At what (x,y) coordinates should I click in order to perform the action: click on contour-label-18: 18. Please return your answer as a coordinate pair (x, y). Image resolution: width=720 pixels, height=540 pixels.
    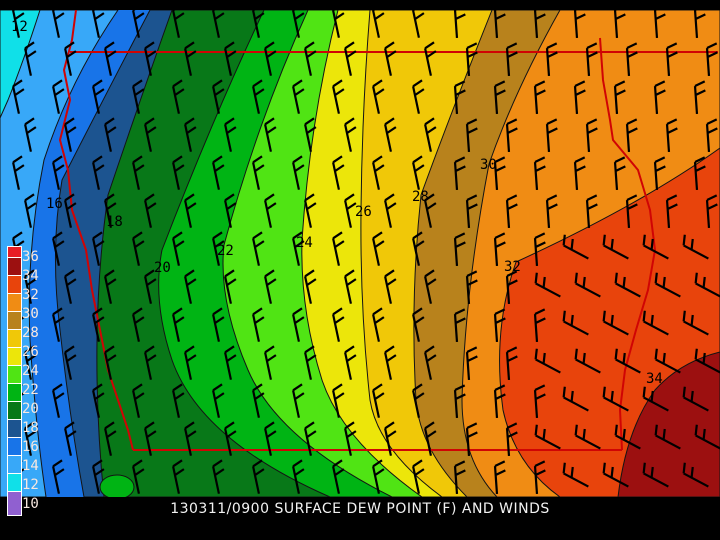
    Looking at the image, I should click on (114, 222).